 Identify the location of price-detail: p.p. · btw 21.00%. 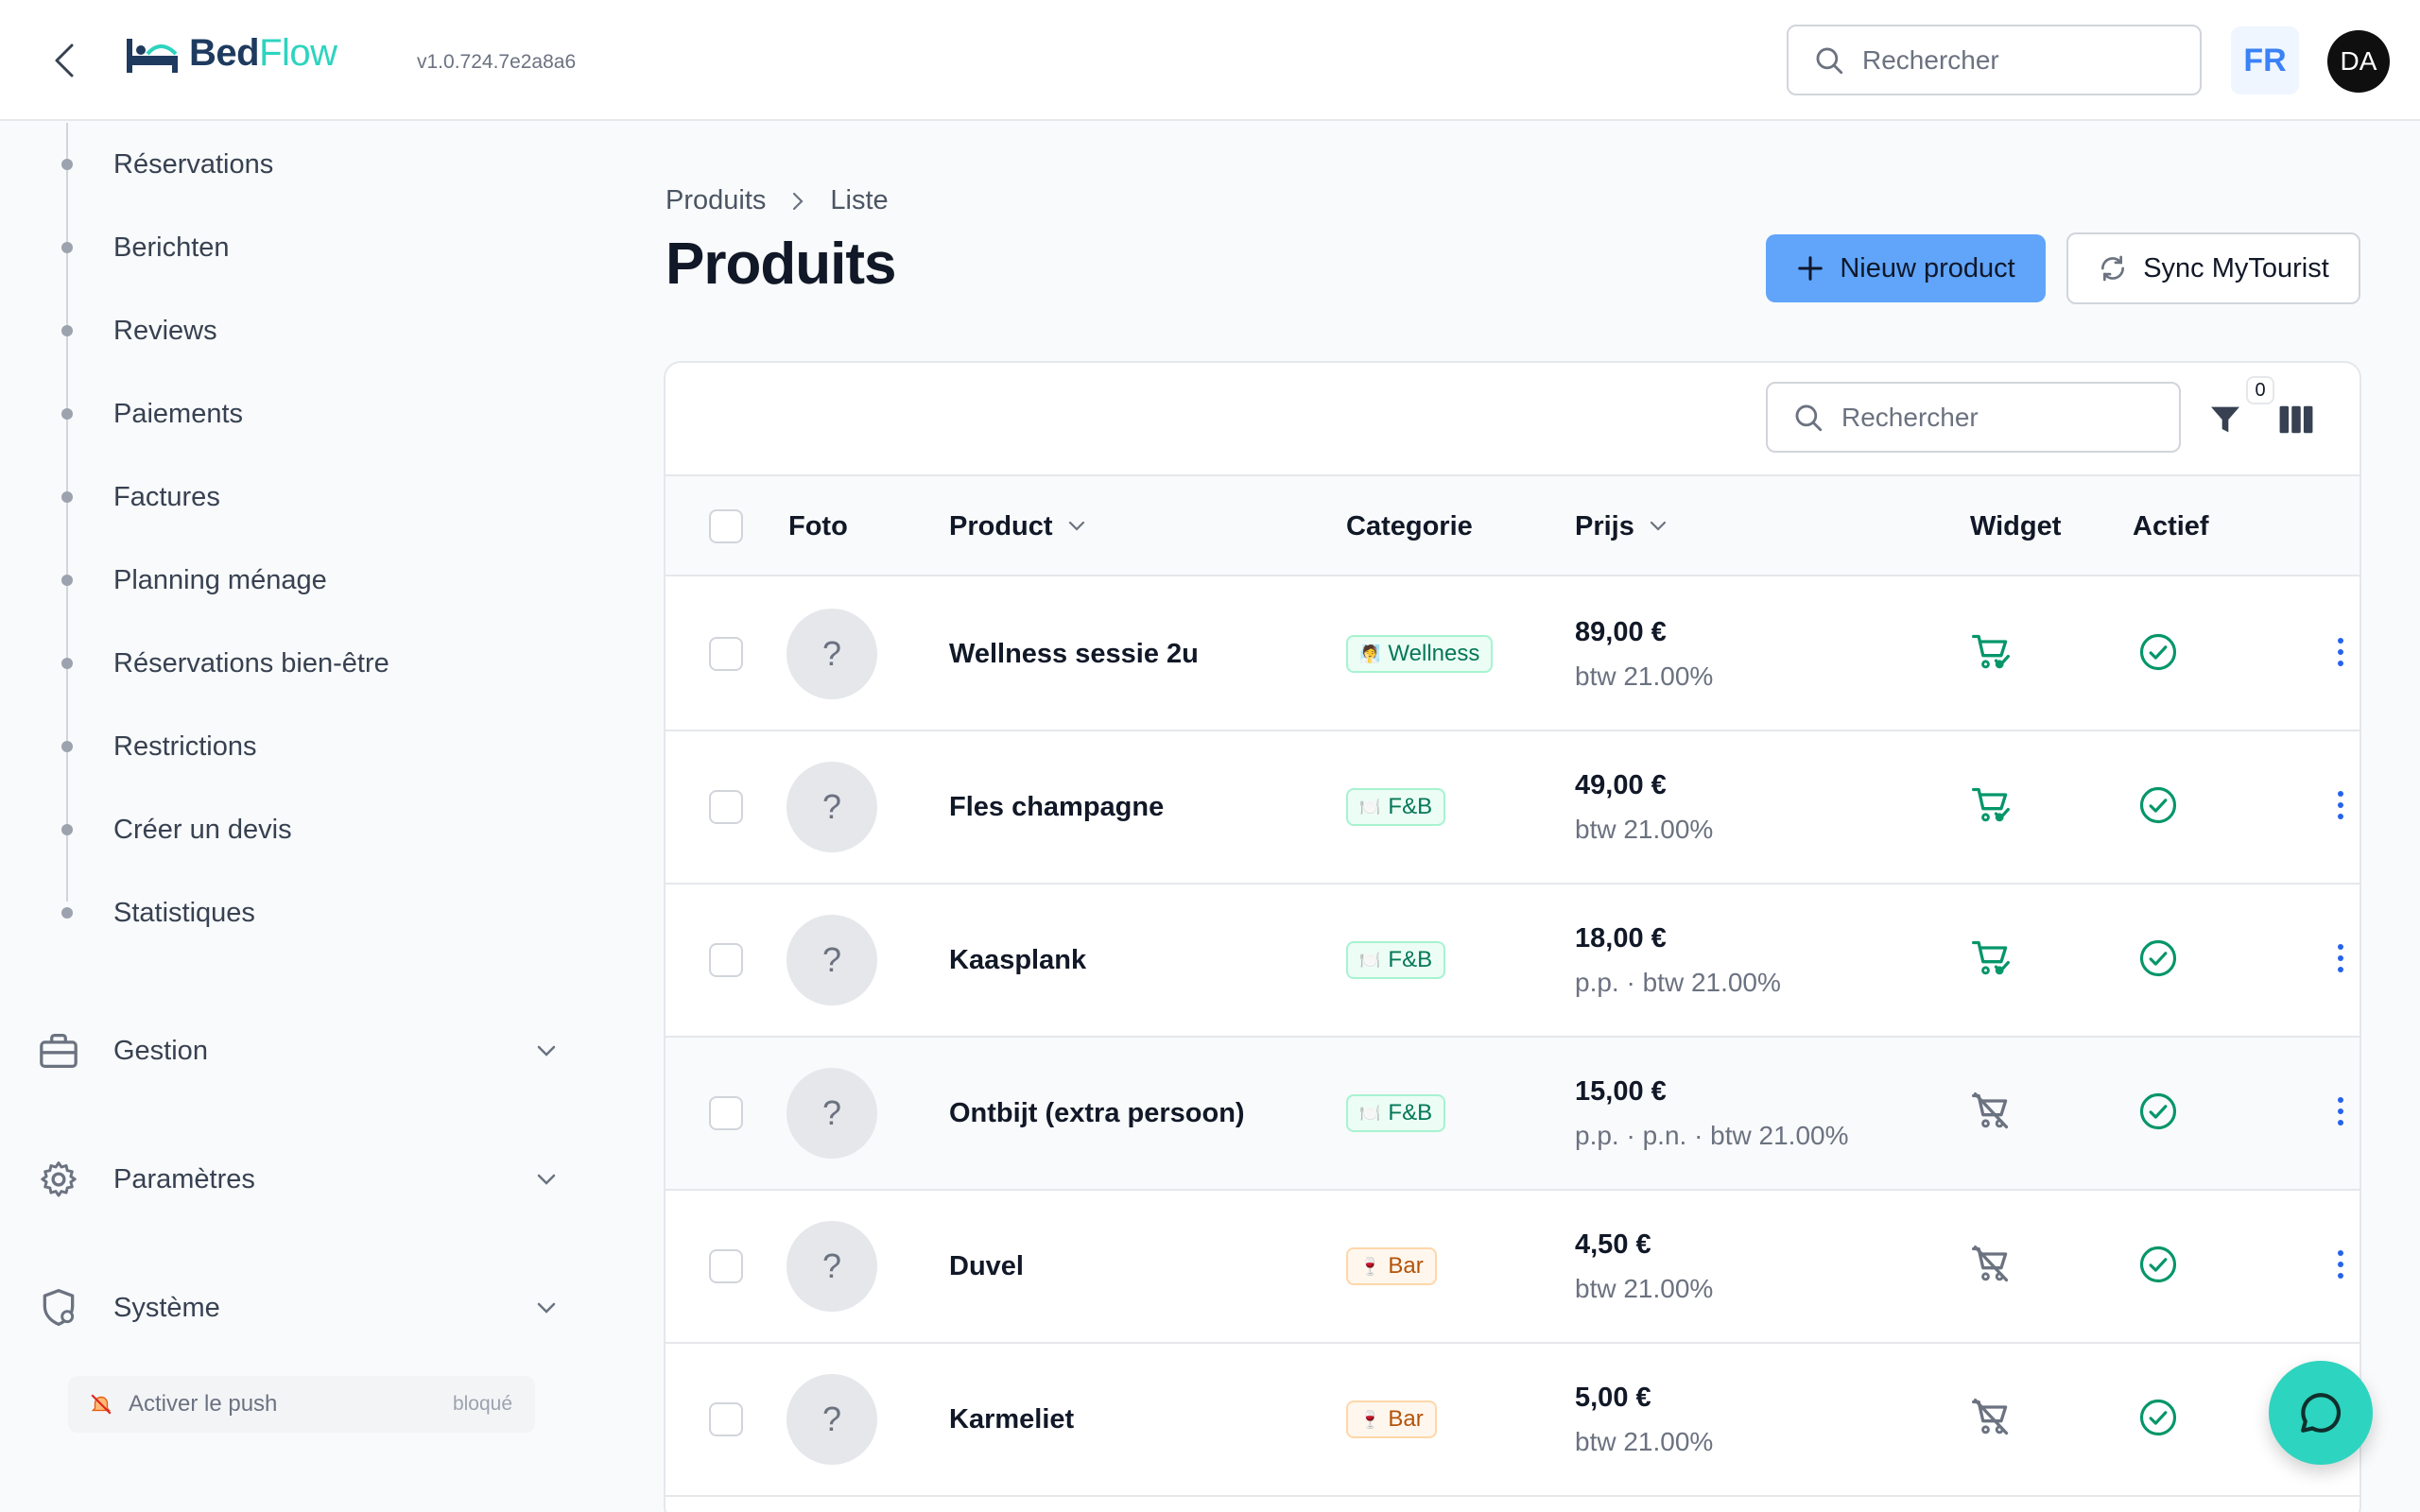
(1678, 982).